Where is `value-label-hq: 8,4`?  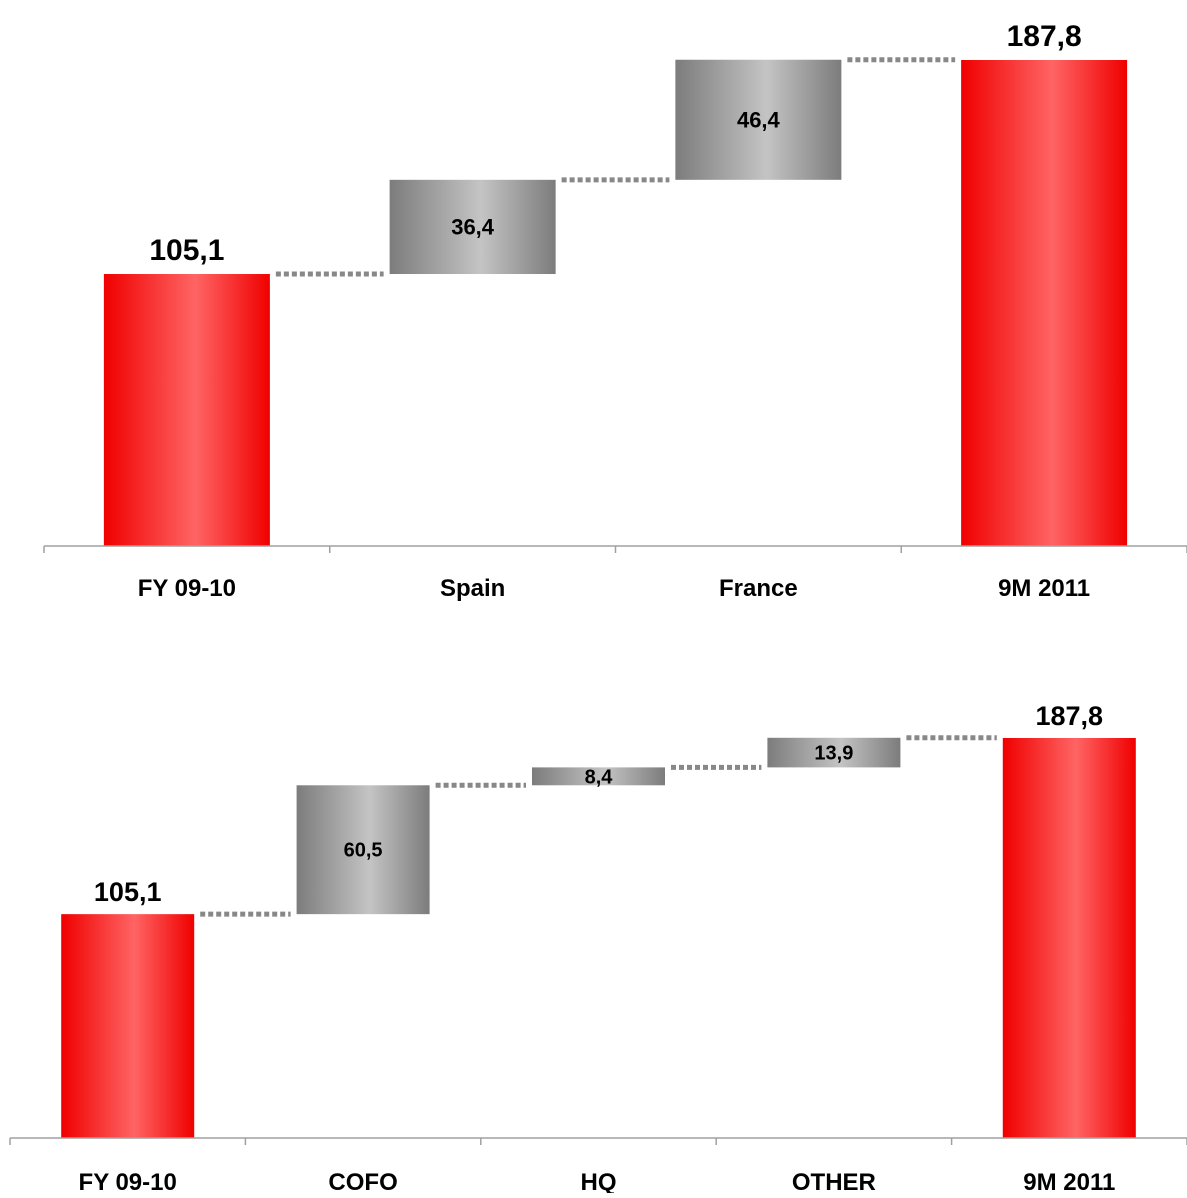 value-label-hq: 8,4 is located at coordinates (599, 777).